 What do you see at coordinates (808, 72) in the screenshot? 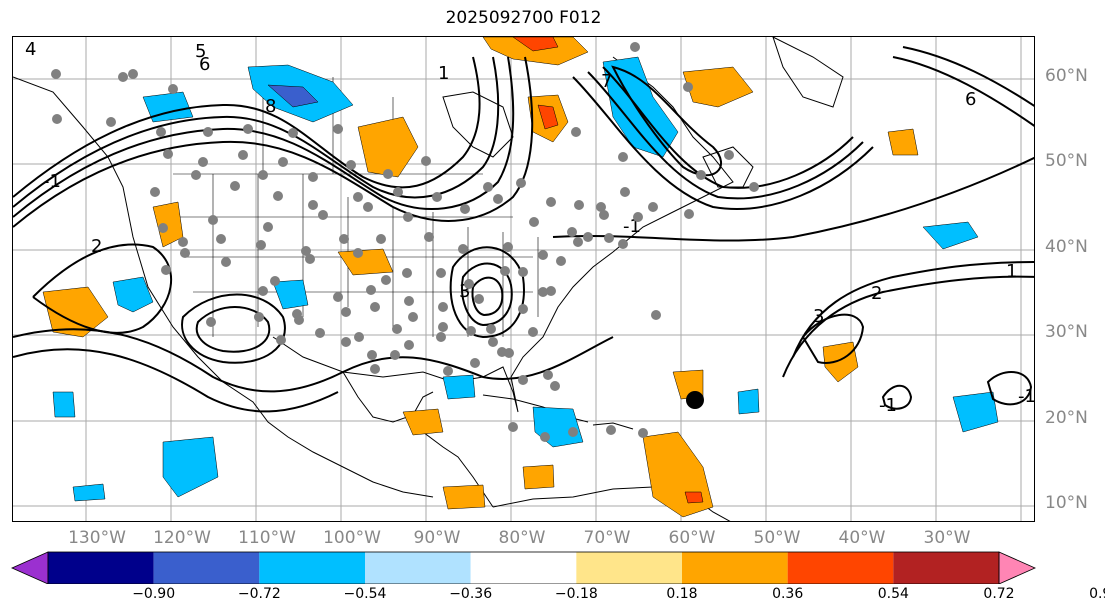
I see `greenland` at bounding box center [808, 72].